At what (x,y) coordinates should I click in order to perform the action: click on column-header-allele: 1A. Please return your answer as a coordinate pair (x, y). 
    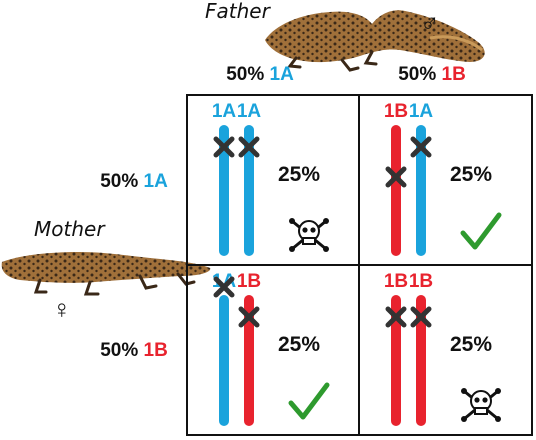
    Looking at the image, I should click on (282, 74).